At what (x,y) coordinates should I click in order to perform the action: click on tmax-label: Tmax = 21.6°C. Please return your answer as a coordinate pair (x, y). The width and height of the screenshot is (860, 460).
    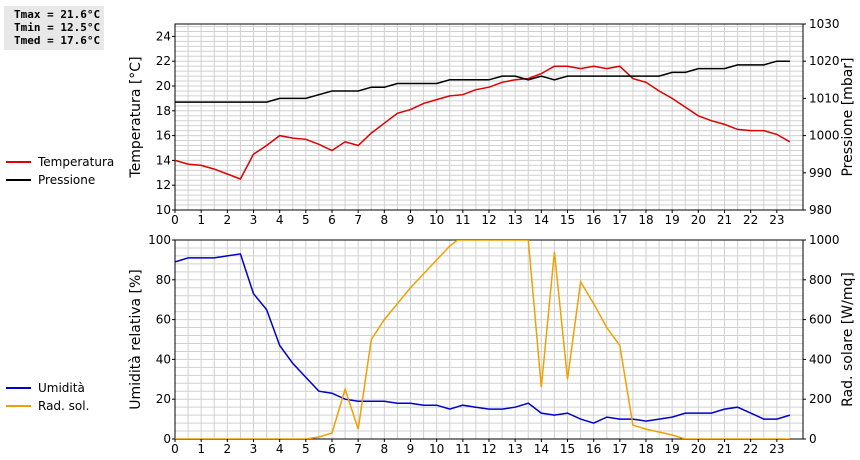
    Looking at the image, I should click on (57, 14).